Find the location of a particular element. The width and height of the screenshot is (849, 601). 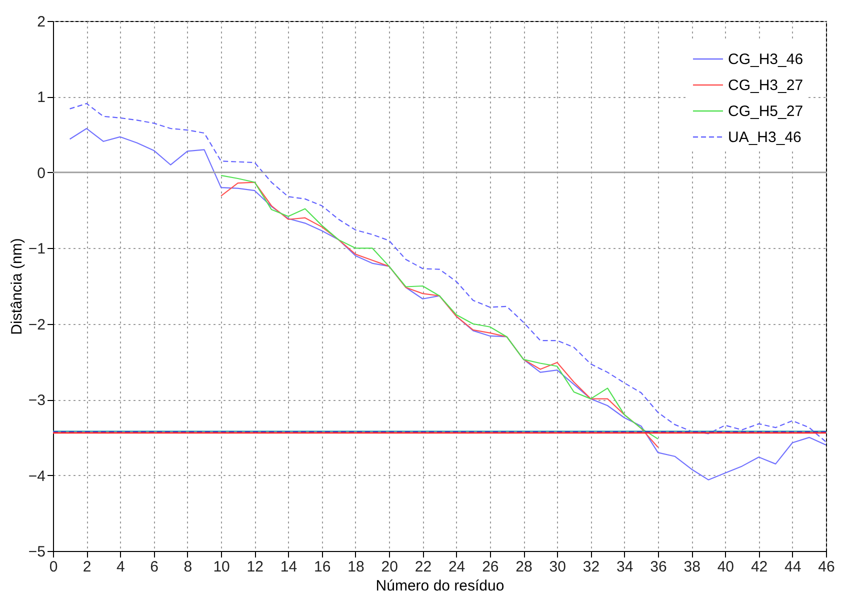

y-axis-title: Distância (nm) is located at coordinates (17, 286).